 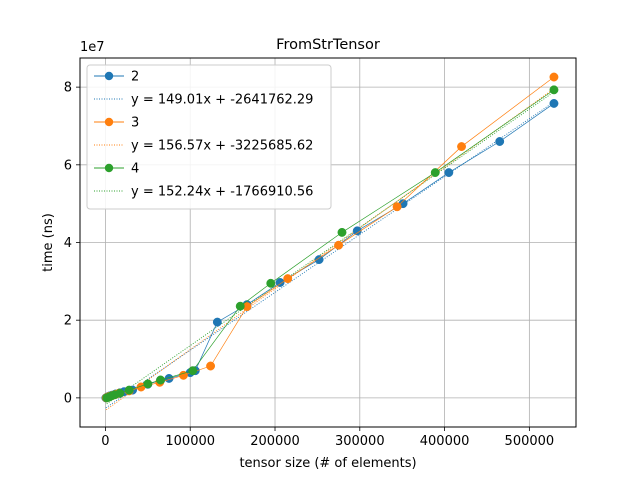 I want to click on y-axis-offset-label: 1e7, so click(x=92, y=47).